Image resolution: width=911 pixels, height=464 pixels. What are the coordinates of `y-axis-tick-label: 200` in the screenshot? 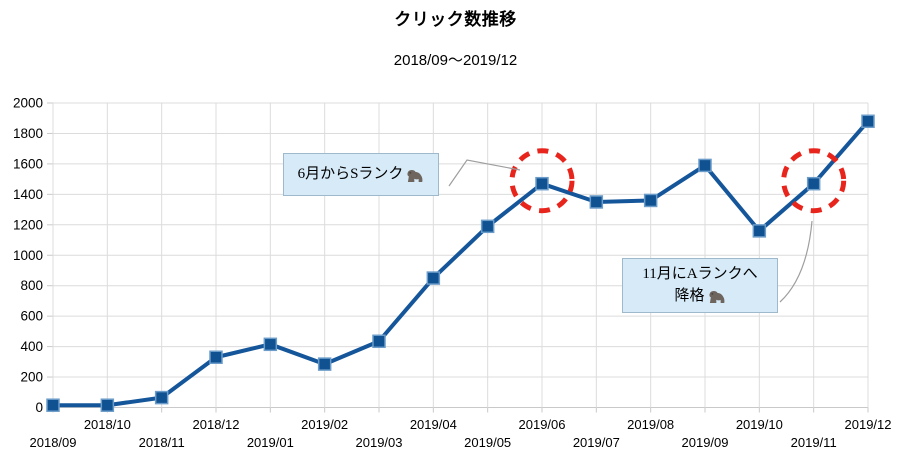 It's located at (31, 377).